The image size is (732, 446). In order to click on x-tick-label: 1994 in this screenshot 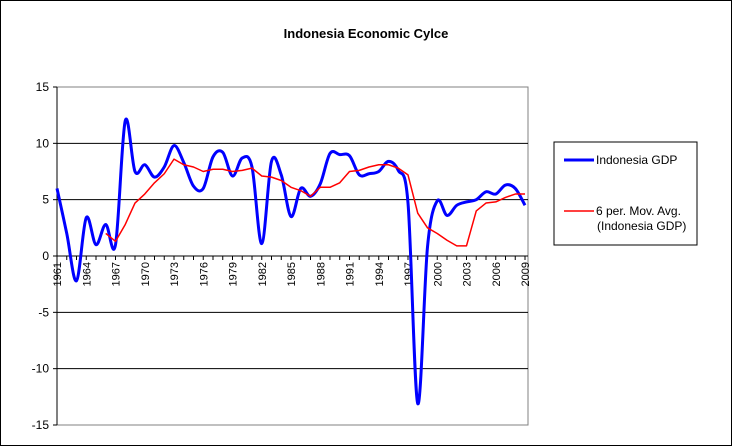, I will do `click(380, 274)`.